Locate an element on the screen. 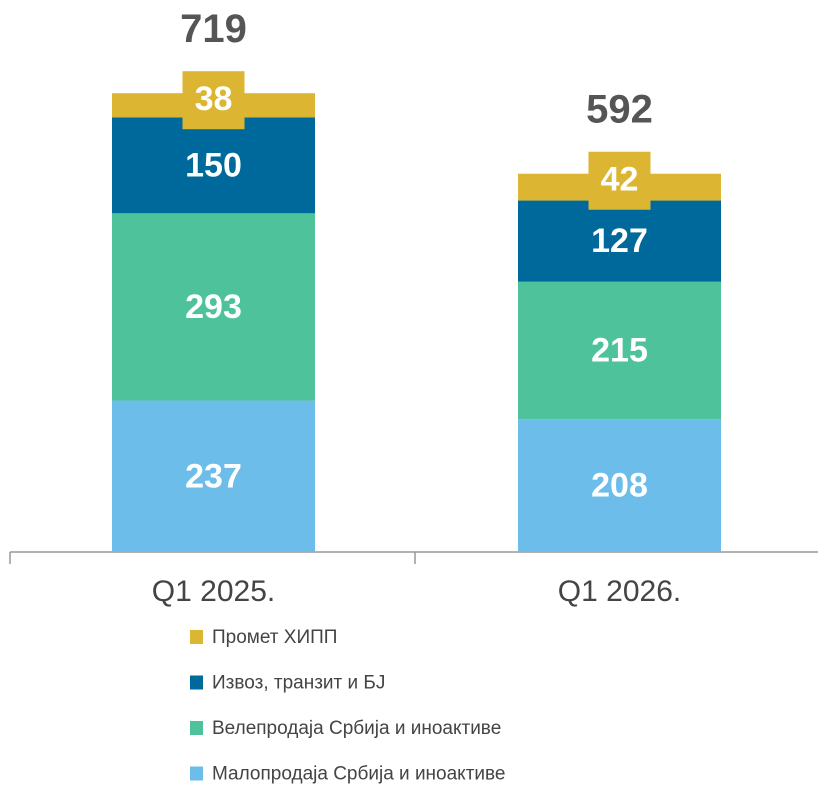 This screenshot has width=818, height=785. total-label: 592 is located at coordinates (619, 109).